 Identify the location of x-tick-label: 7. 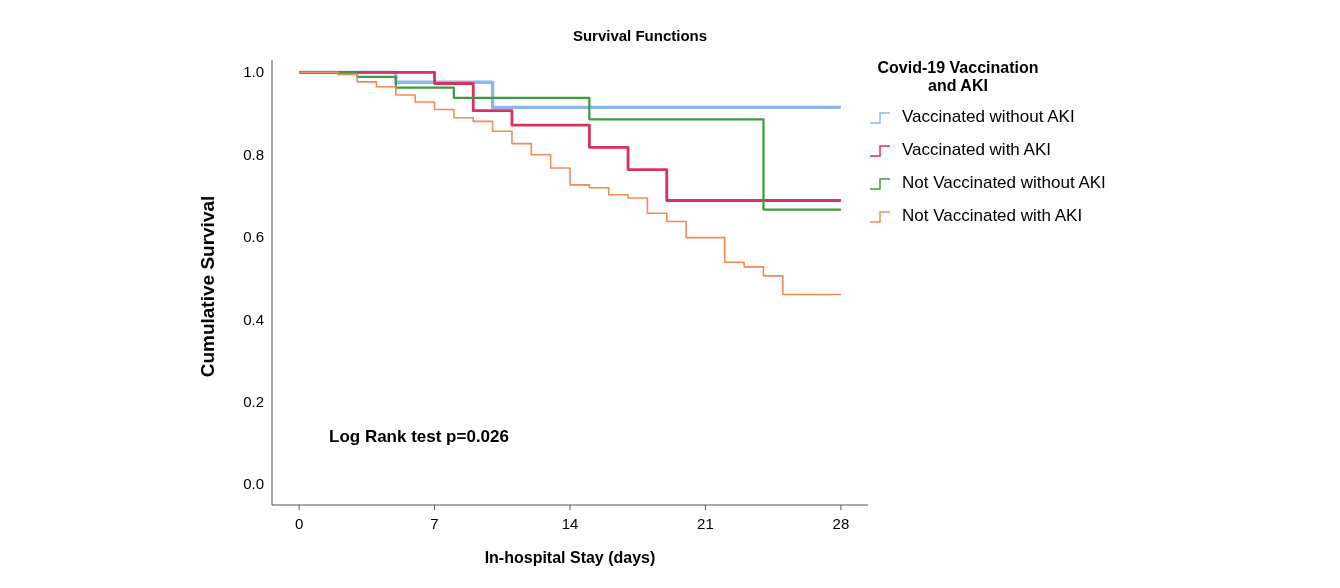
(434, 523).